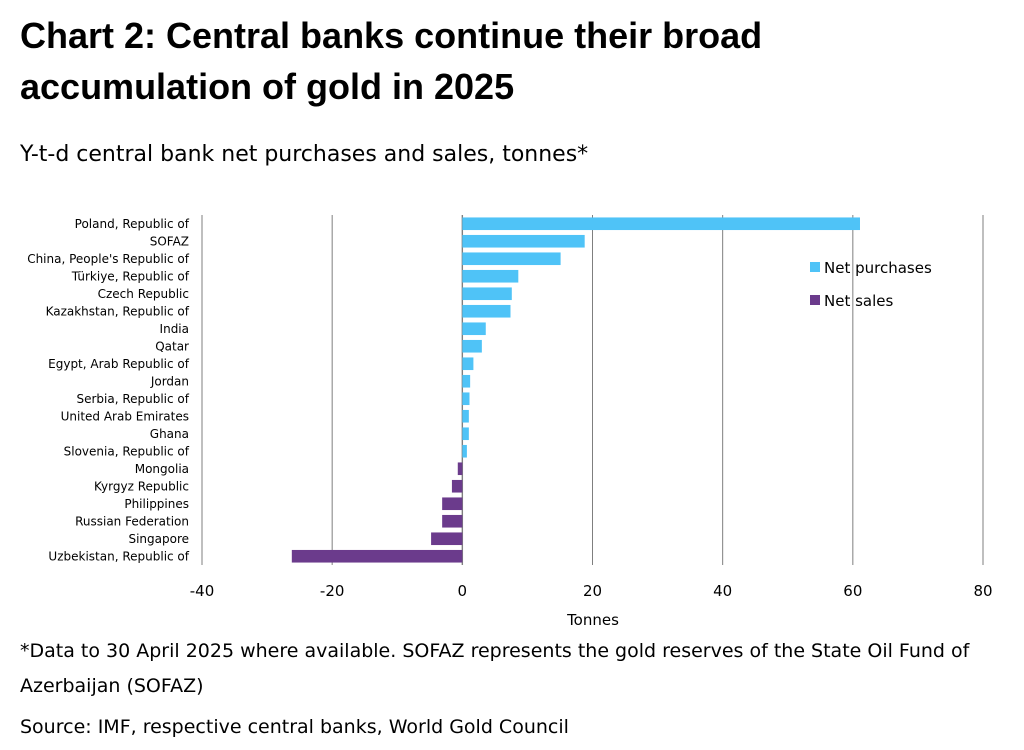 The image size is (1024, 750). I want to click on category-label: Czech Republic, so click(143, 294).